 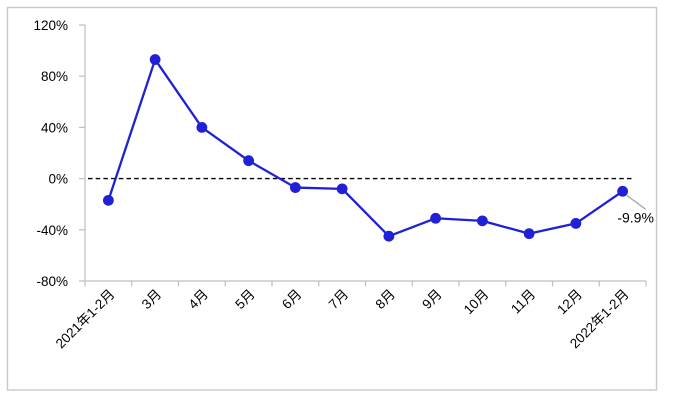 I want to click on y-tick-label: -80%, so click(x=52, y=281).